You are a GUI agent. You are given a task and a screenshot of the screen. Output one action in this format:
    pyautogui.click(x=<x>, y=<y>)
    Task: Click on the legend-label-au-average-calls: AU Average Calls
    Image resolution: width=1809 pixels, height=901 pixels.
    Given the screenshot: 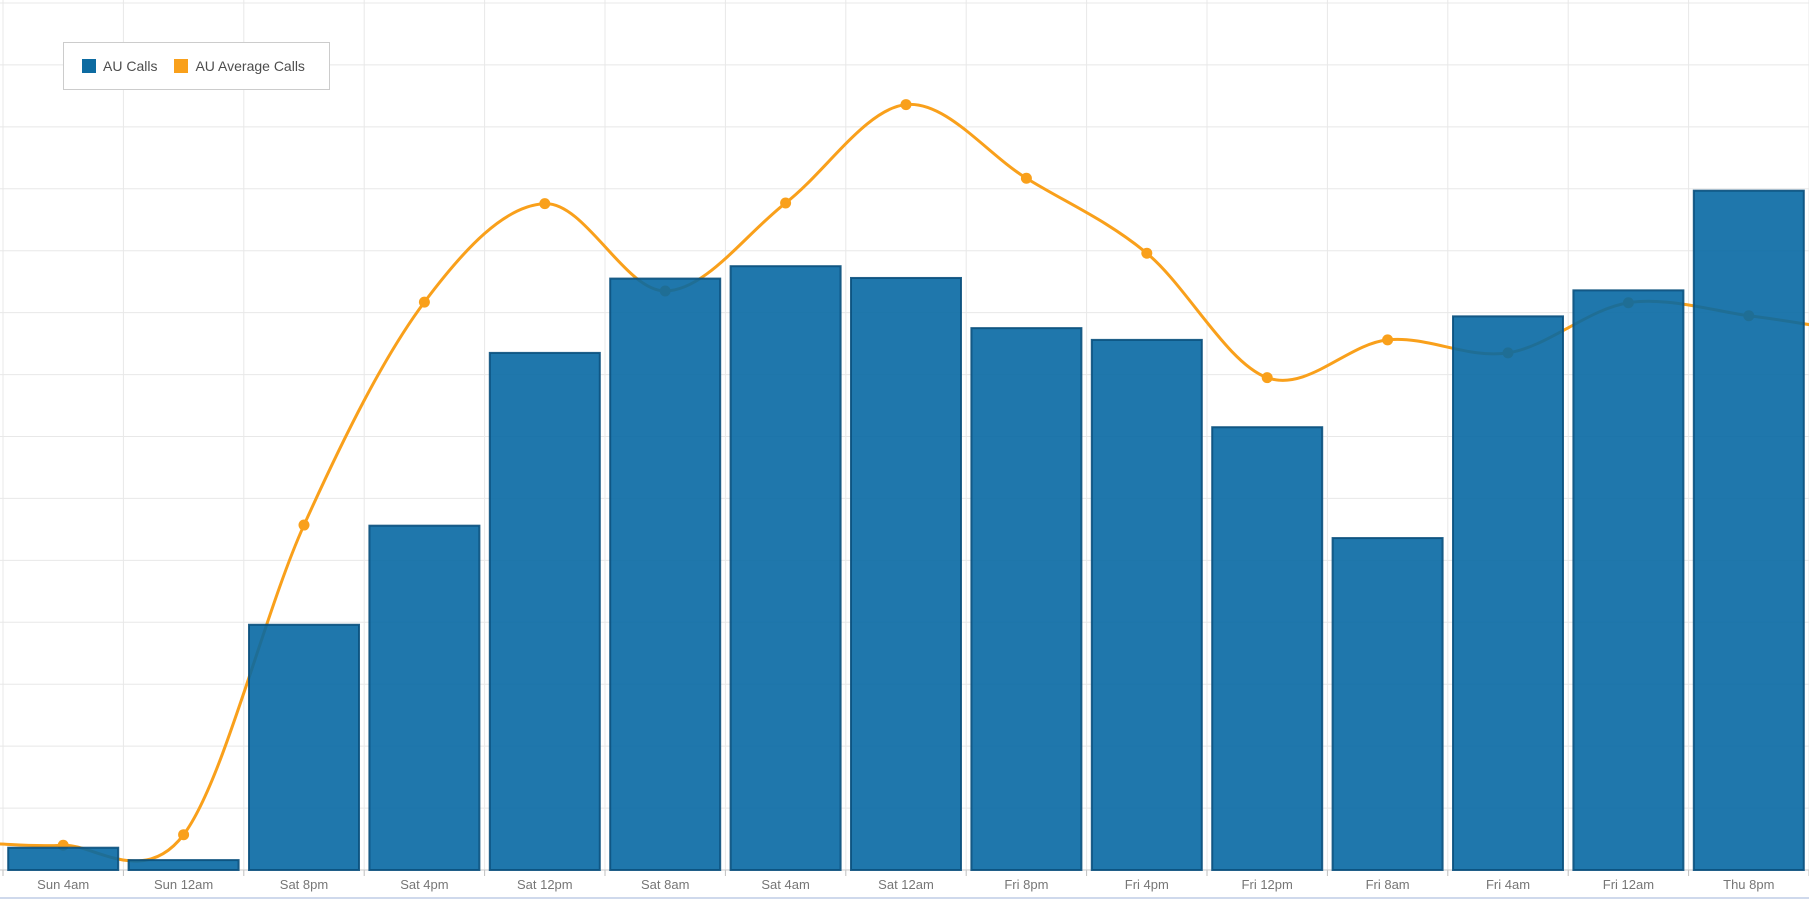 What is the action you would take?
    pyautogui.click(x=250, y=66)
    